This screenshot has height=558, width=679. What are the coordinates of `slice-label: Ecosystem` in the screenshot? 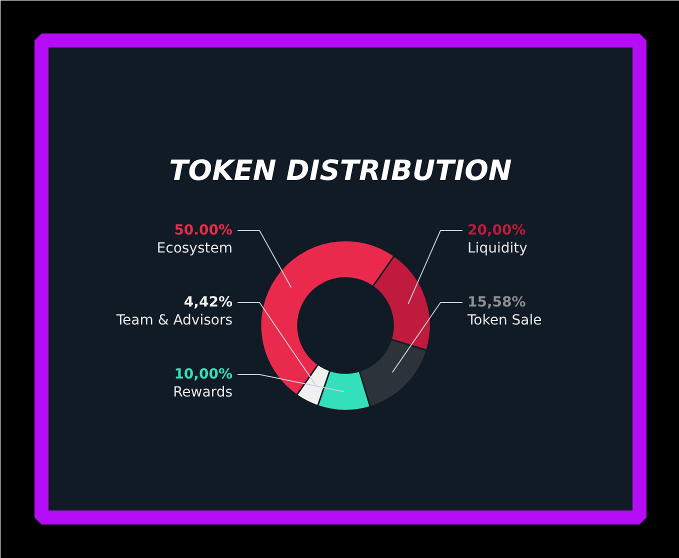 It's located at (194, 248).